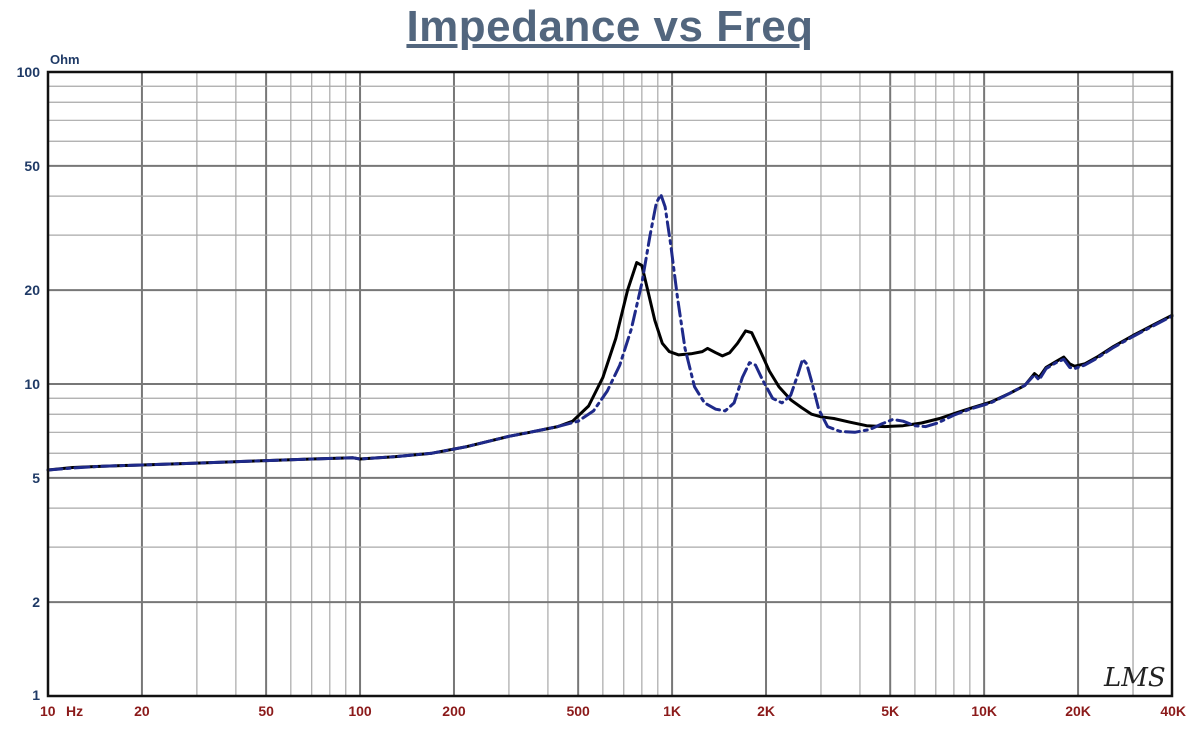 This screenshot has height=734, width=1200. I want to click on chart-title: Impedance vs Freq, so click(610, 26).